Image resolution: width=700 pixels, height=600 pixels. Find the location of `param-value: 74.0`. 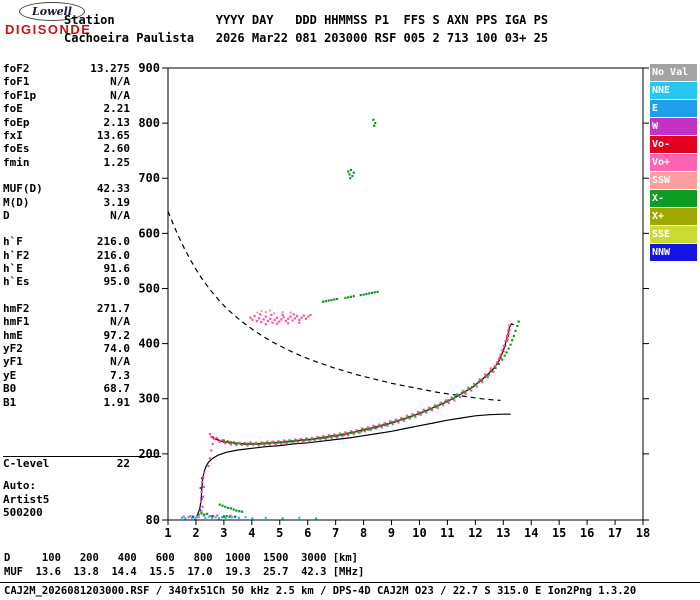

param-value: 74.0 is located at coordinates (117, 349).